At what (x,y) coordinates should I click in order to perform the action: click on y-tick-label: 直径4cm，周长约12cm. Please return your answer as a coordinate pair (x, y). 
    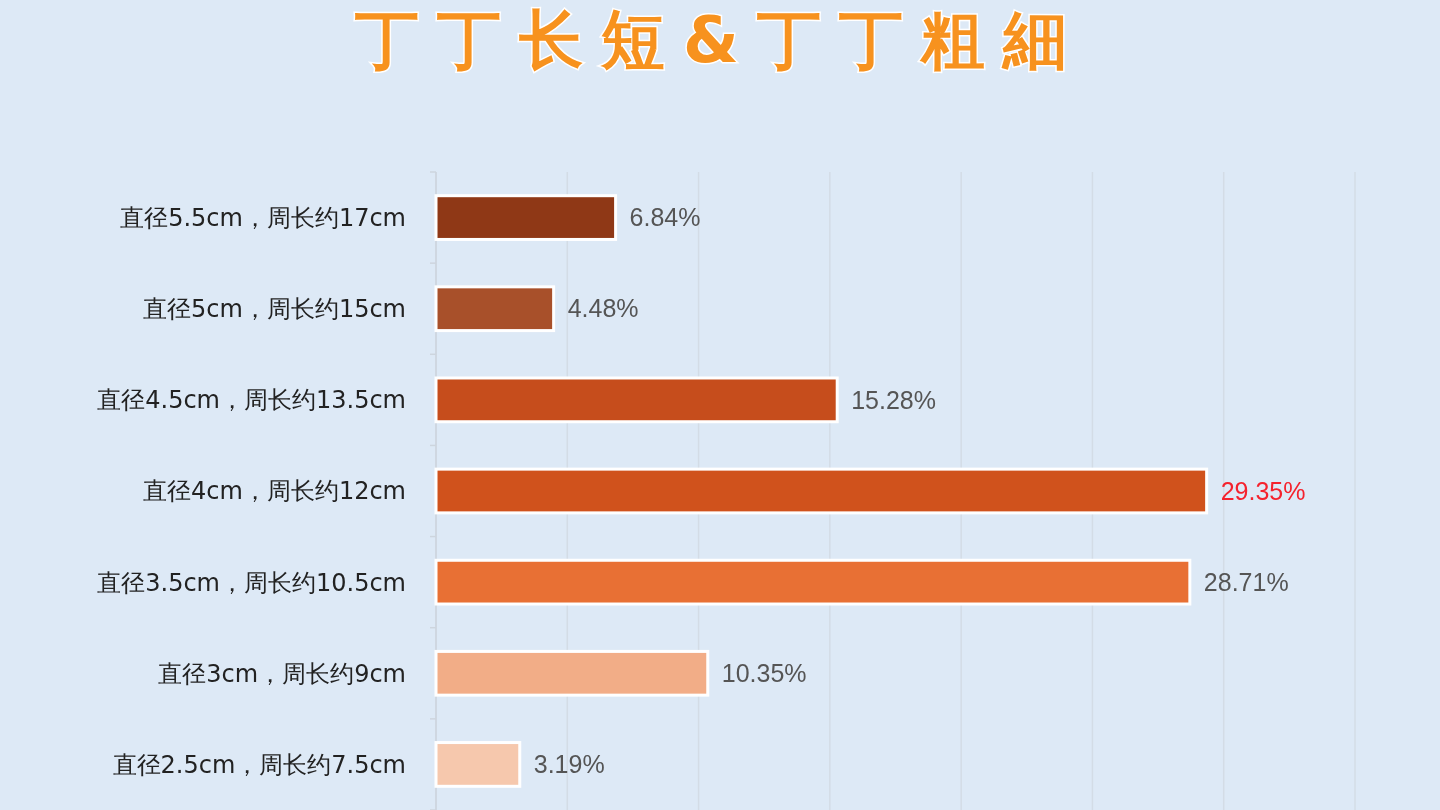
    Looking at the image, I should click on (274, 491).